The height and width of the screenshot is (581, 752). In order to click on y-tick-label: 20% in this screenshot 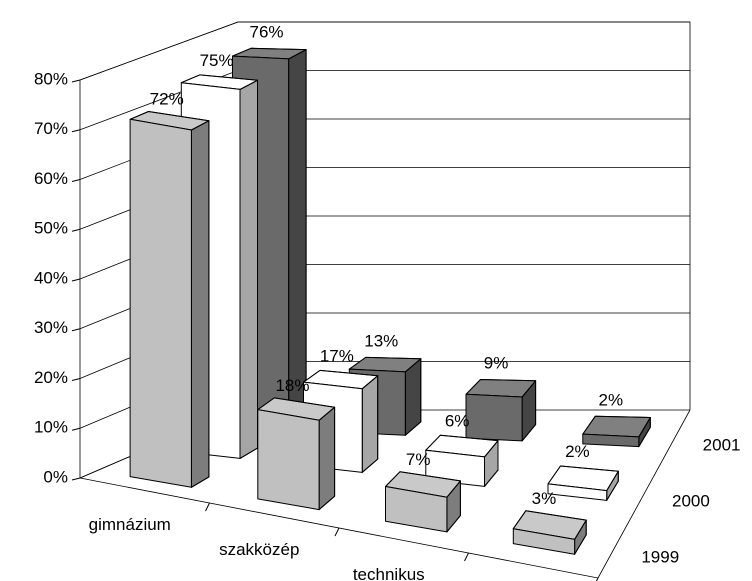, I will do `click(51, 377)`.